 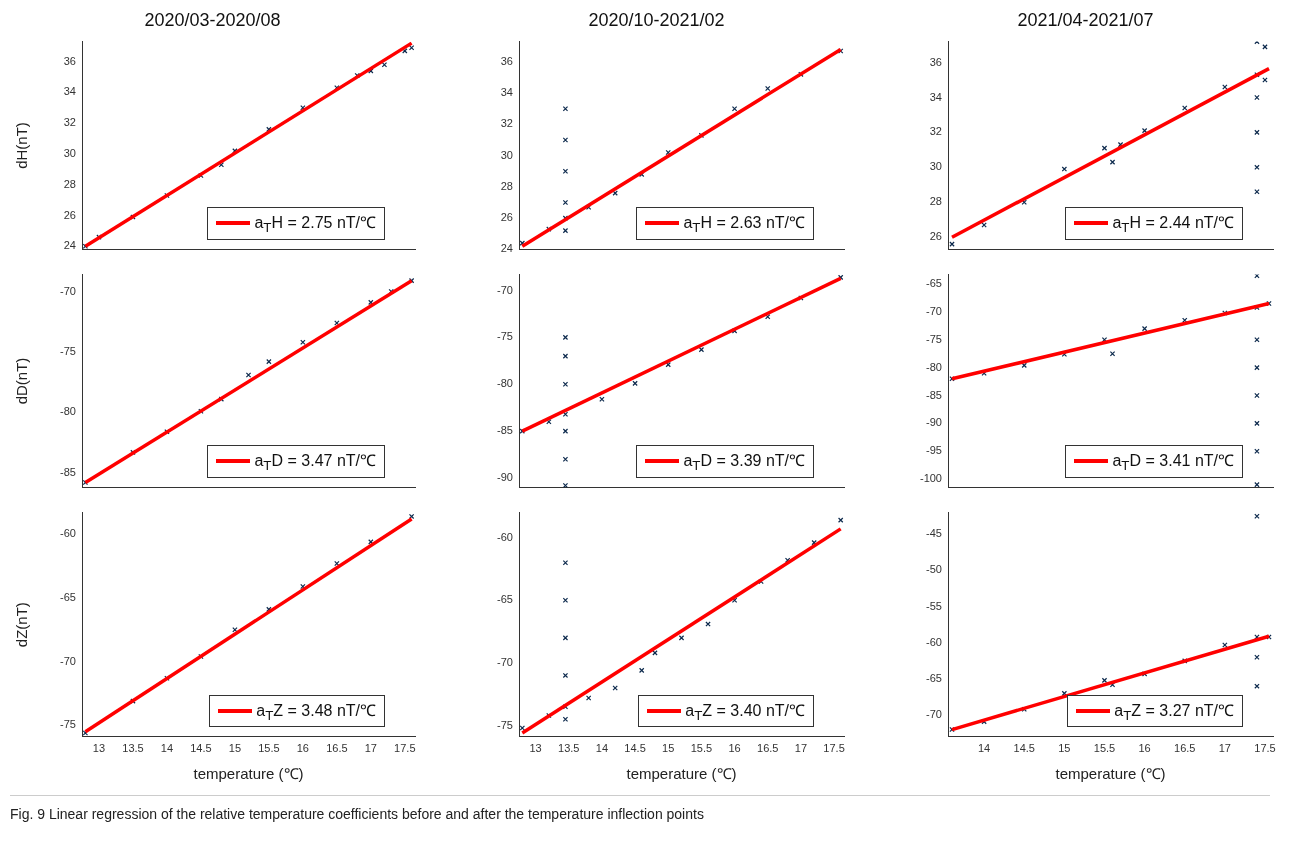 I want to click on x-tick-label: 15.5, so click(x=701, y=748).